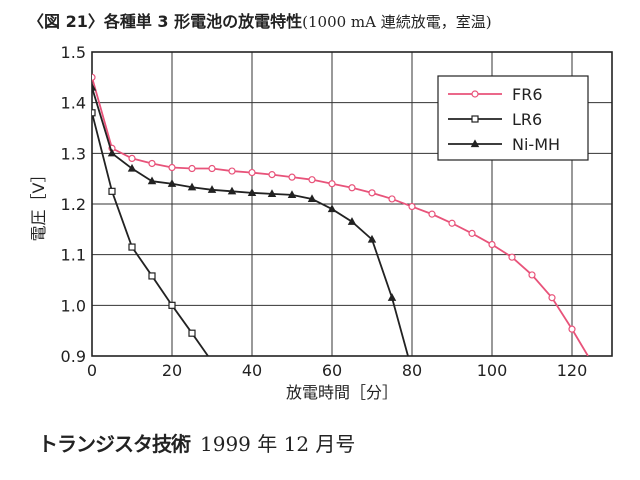  Describe the element at coordinates (172, 370) in the screenshot. I see `x-tick-label-1: 20` at that location.